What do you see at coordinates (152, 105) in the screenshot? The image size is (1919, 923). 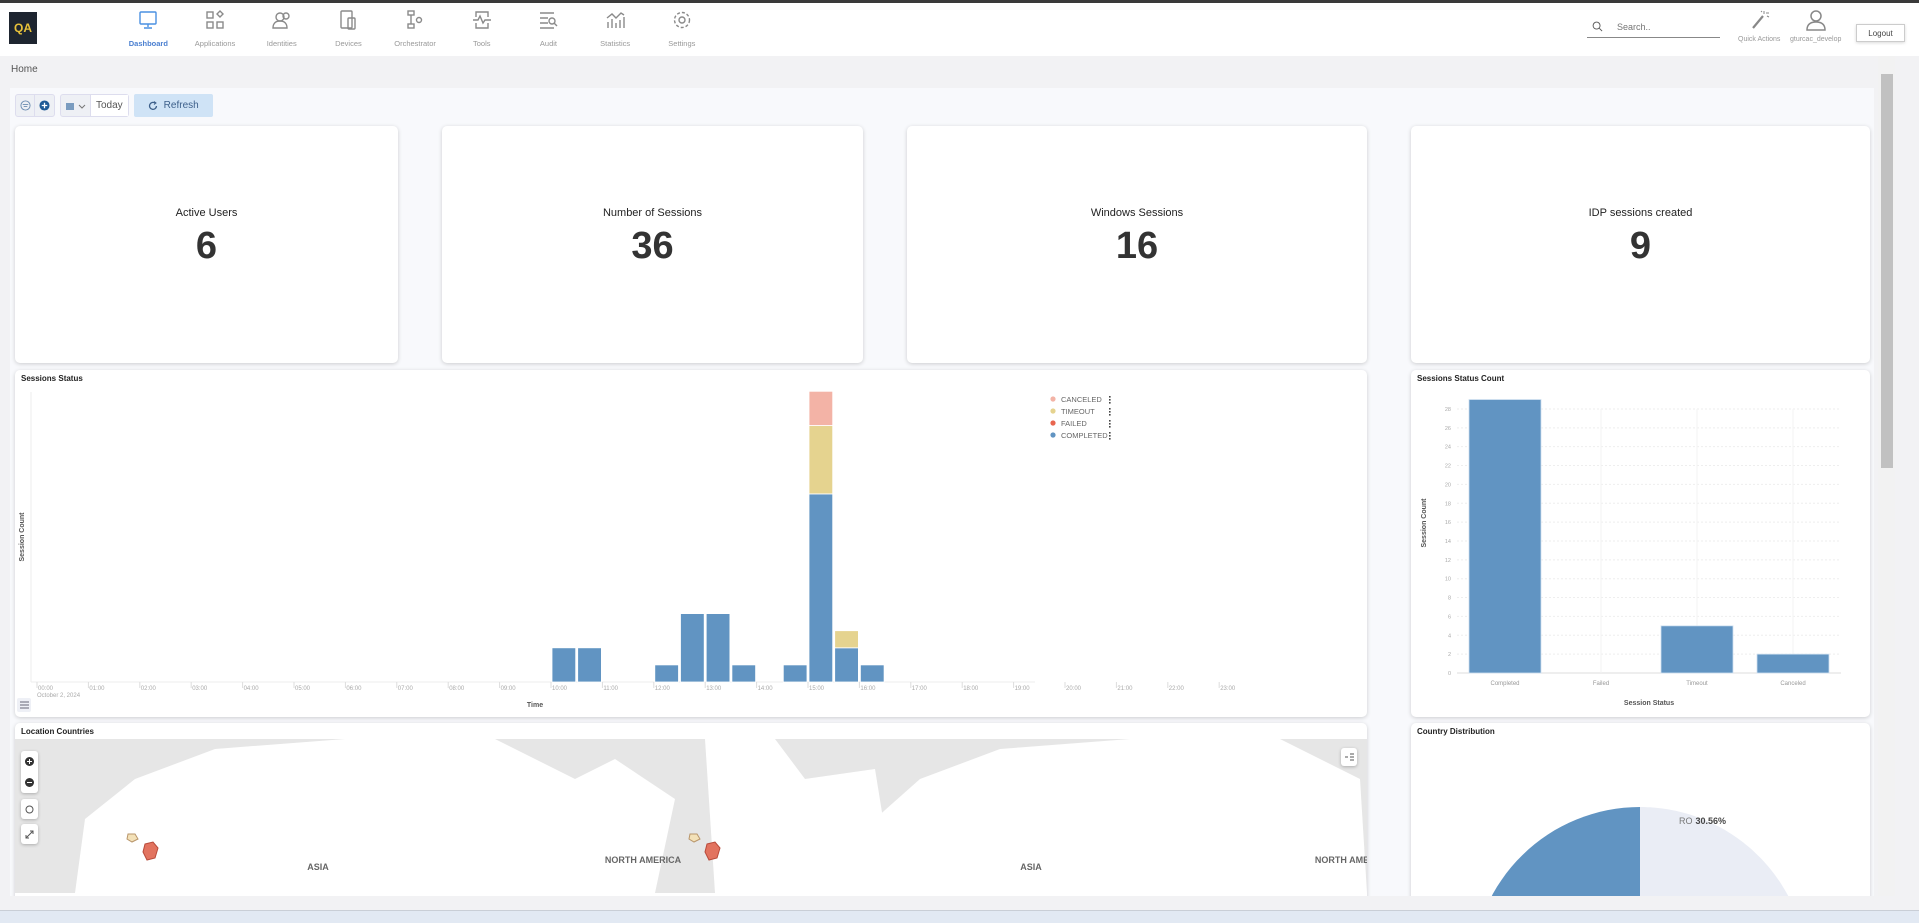 I see `refresh-icon` at bounding box center [152, 105].